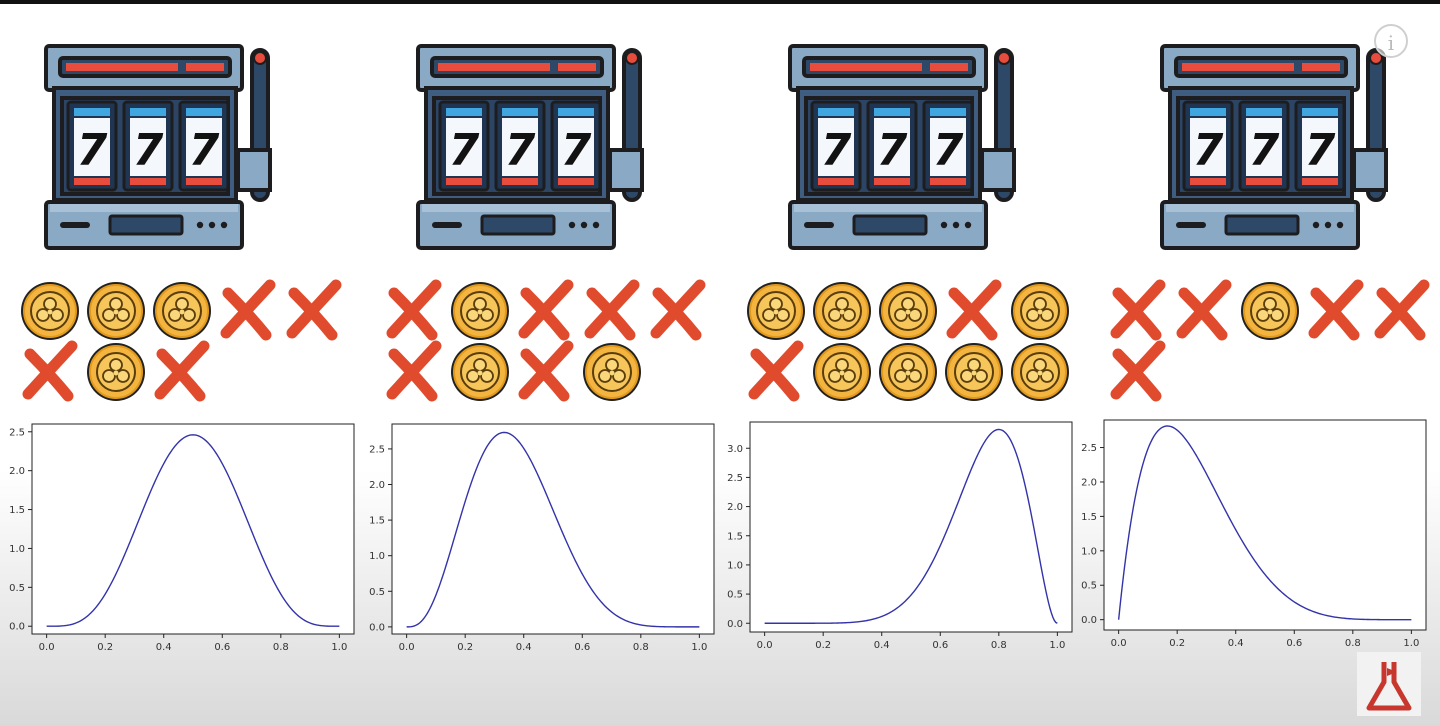  Describe the element at coordinates (735, 449) in the screenshot. I see `y-tick-label: 3.0` at that location.